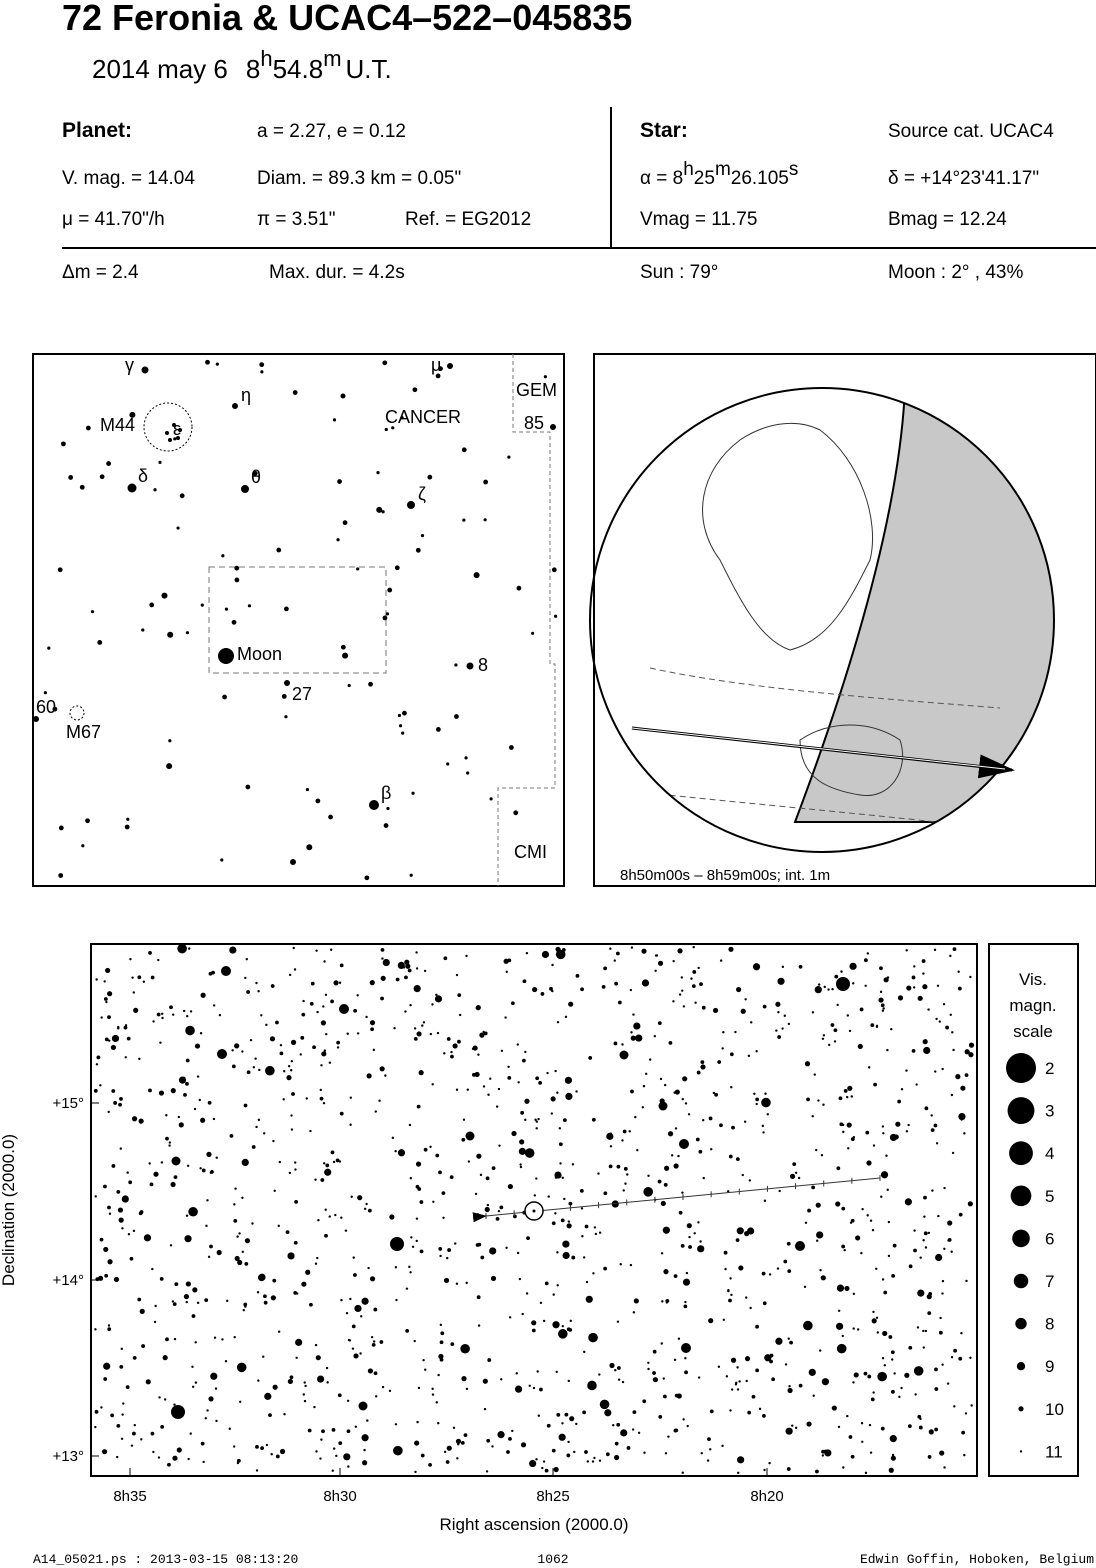  I want to click on finder-label: 60, so click(46, 707).